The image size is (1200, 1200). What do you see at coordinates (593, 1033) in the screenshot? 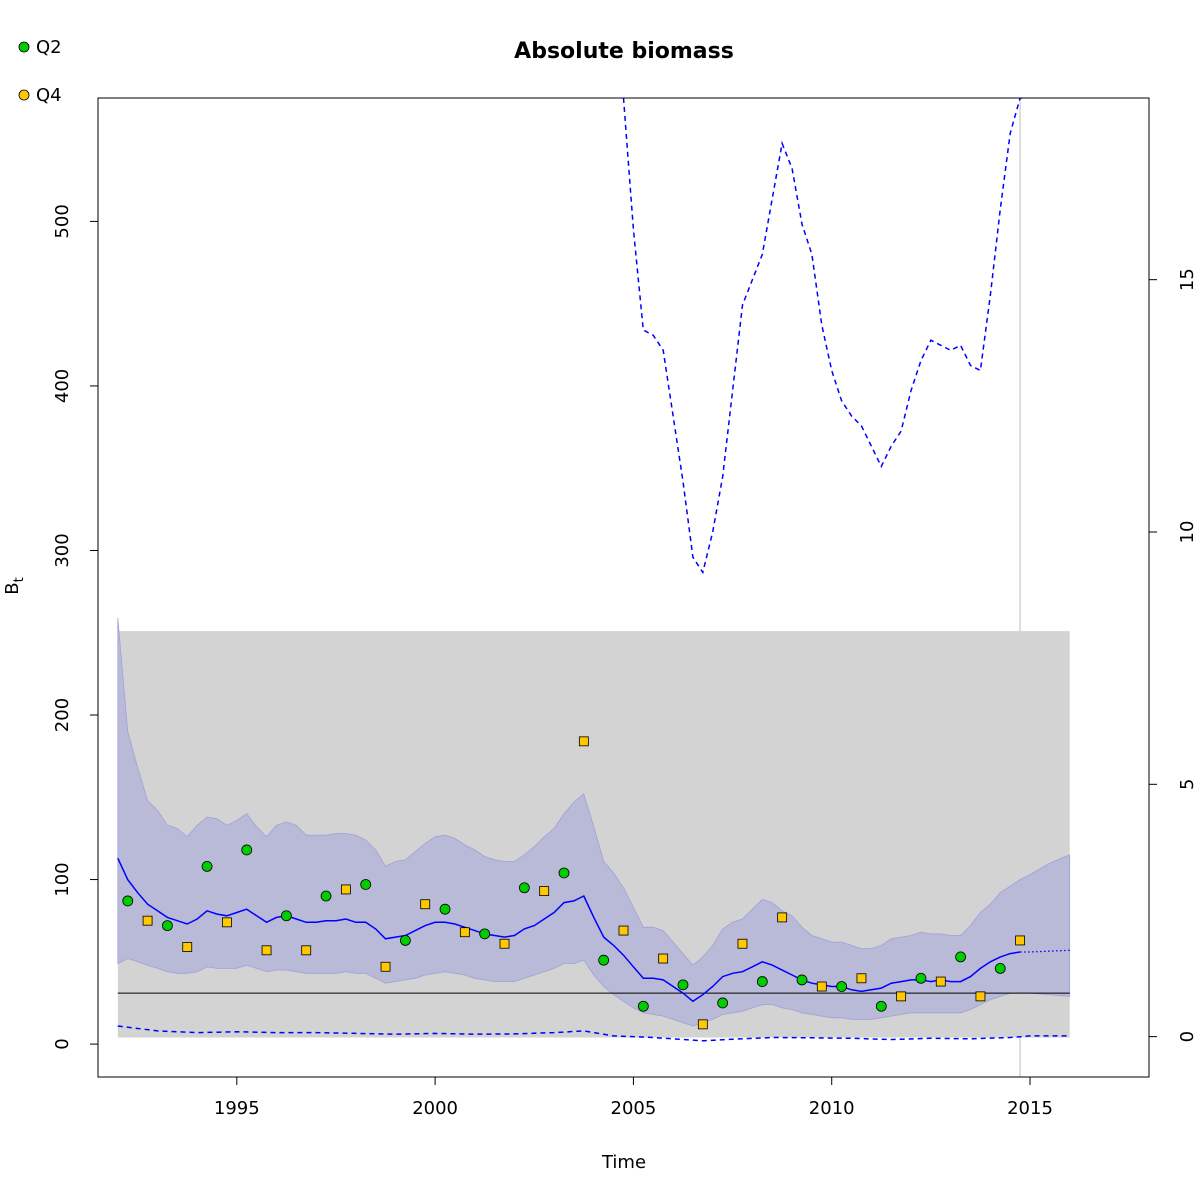
I see `secondary-dashed-low-line` at bounding box center [593, 1033].